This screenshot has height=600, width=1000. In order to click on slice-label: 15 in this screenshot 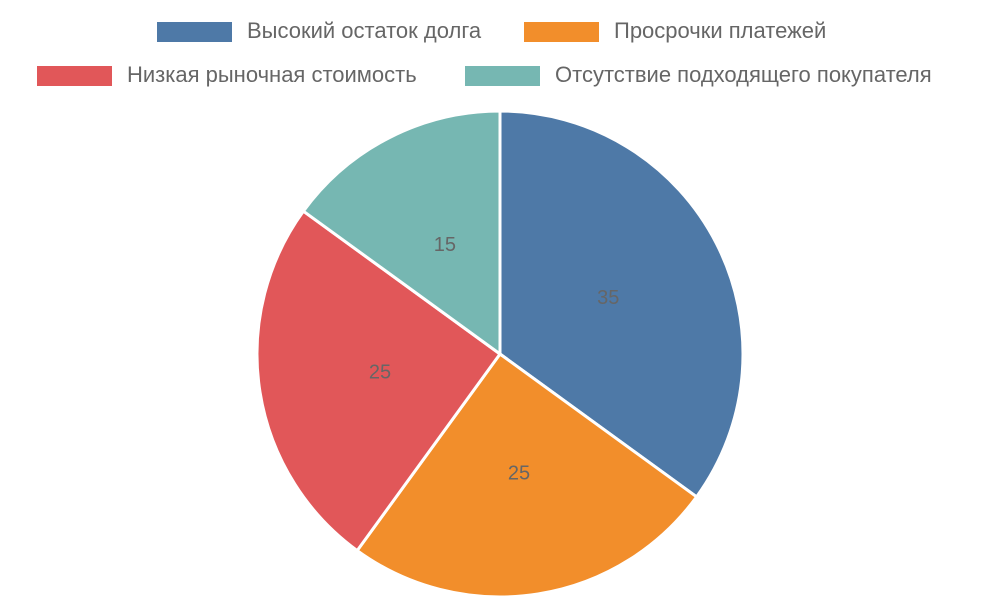, I will do `click(445, 245)`.